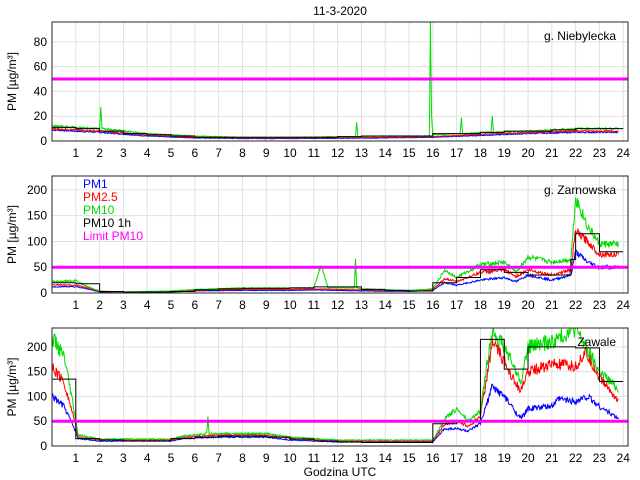 The width and height of the screenshot is (640, 480). What do you see at coordinates (113, 236) in the screenshot?
I see `legend-entry: Limit PM10` at bounding box center [113, 236].